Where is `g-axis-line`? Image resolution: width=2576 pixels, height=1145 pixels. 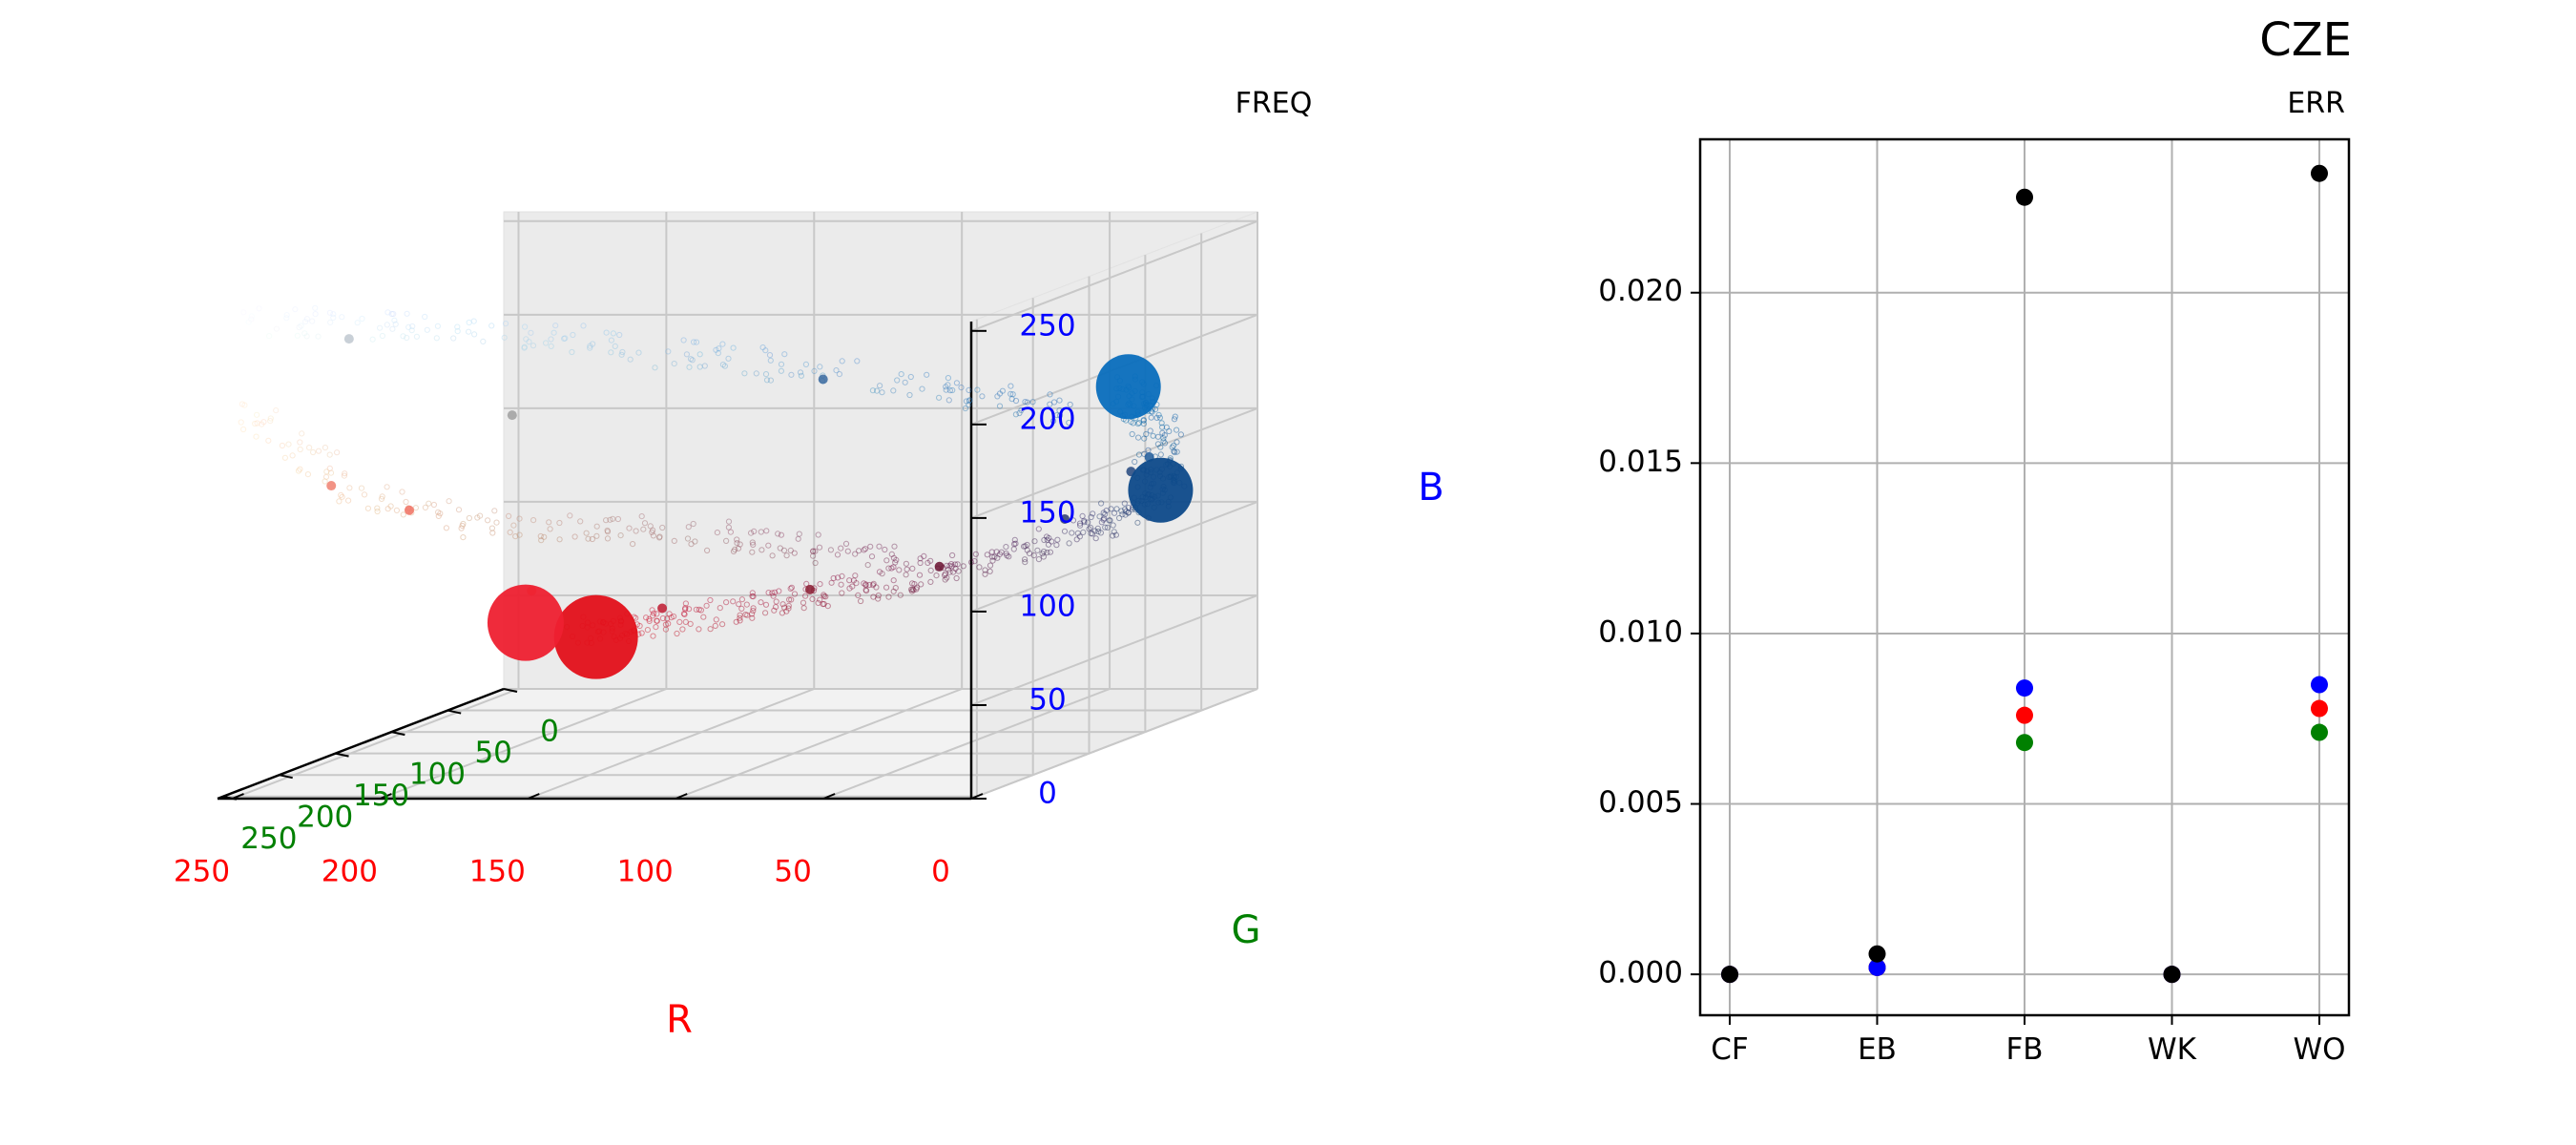
g-axis-line is located at coordinates (361, 744).